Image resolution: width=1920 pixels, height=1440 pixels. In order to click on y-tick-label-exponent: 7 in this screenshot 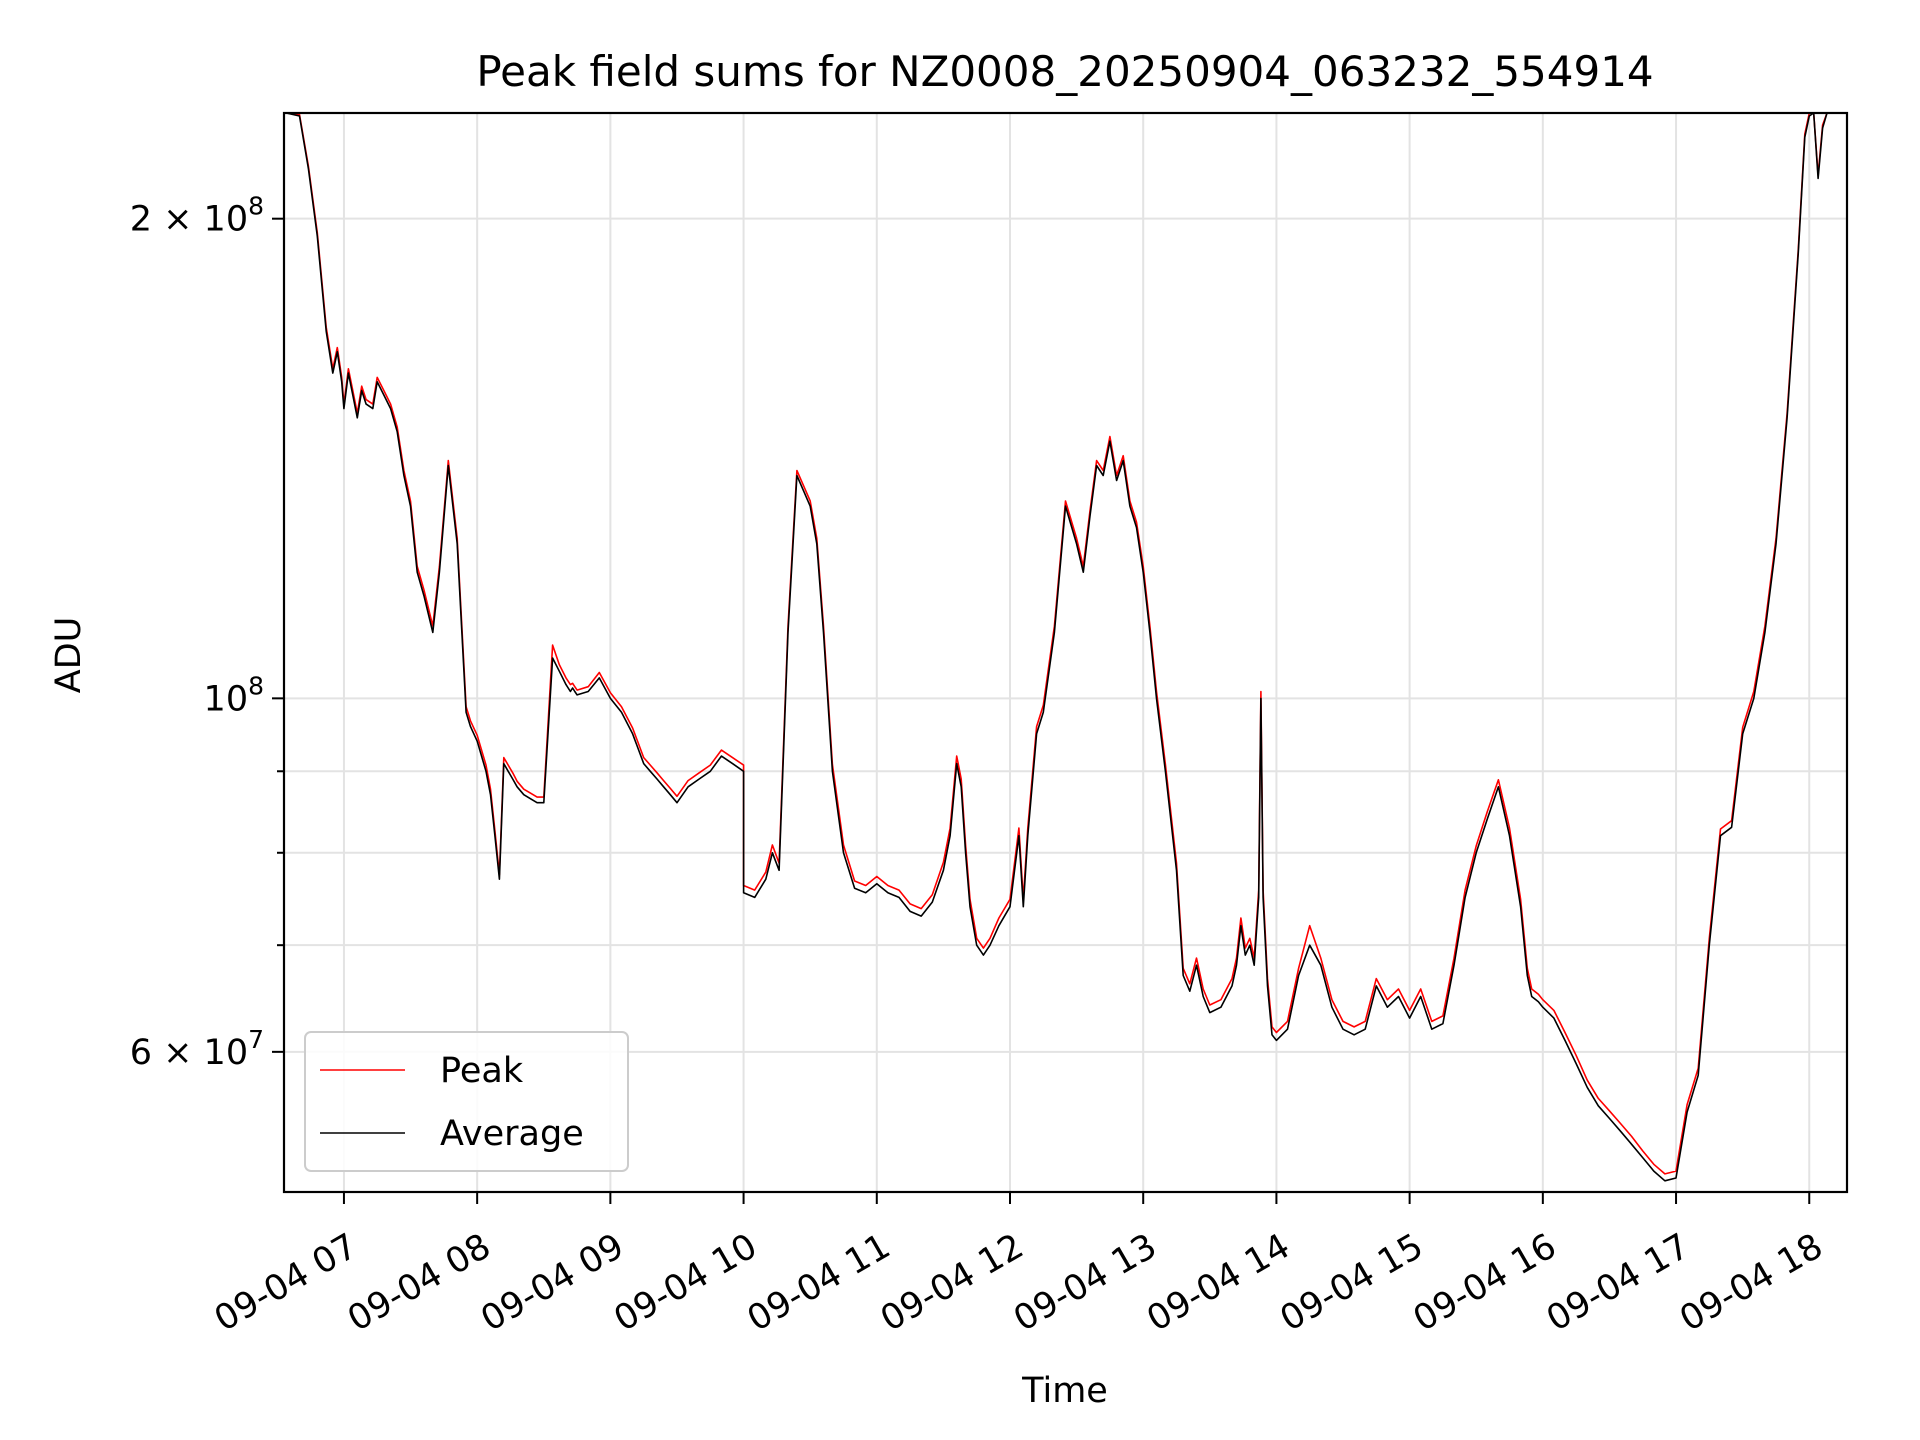, I will do `click(256, 1039)`.